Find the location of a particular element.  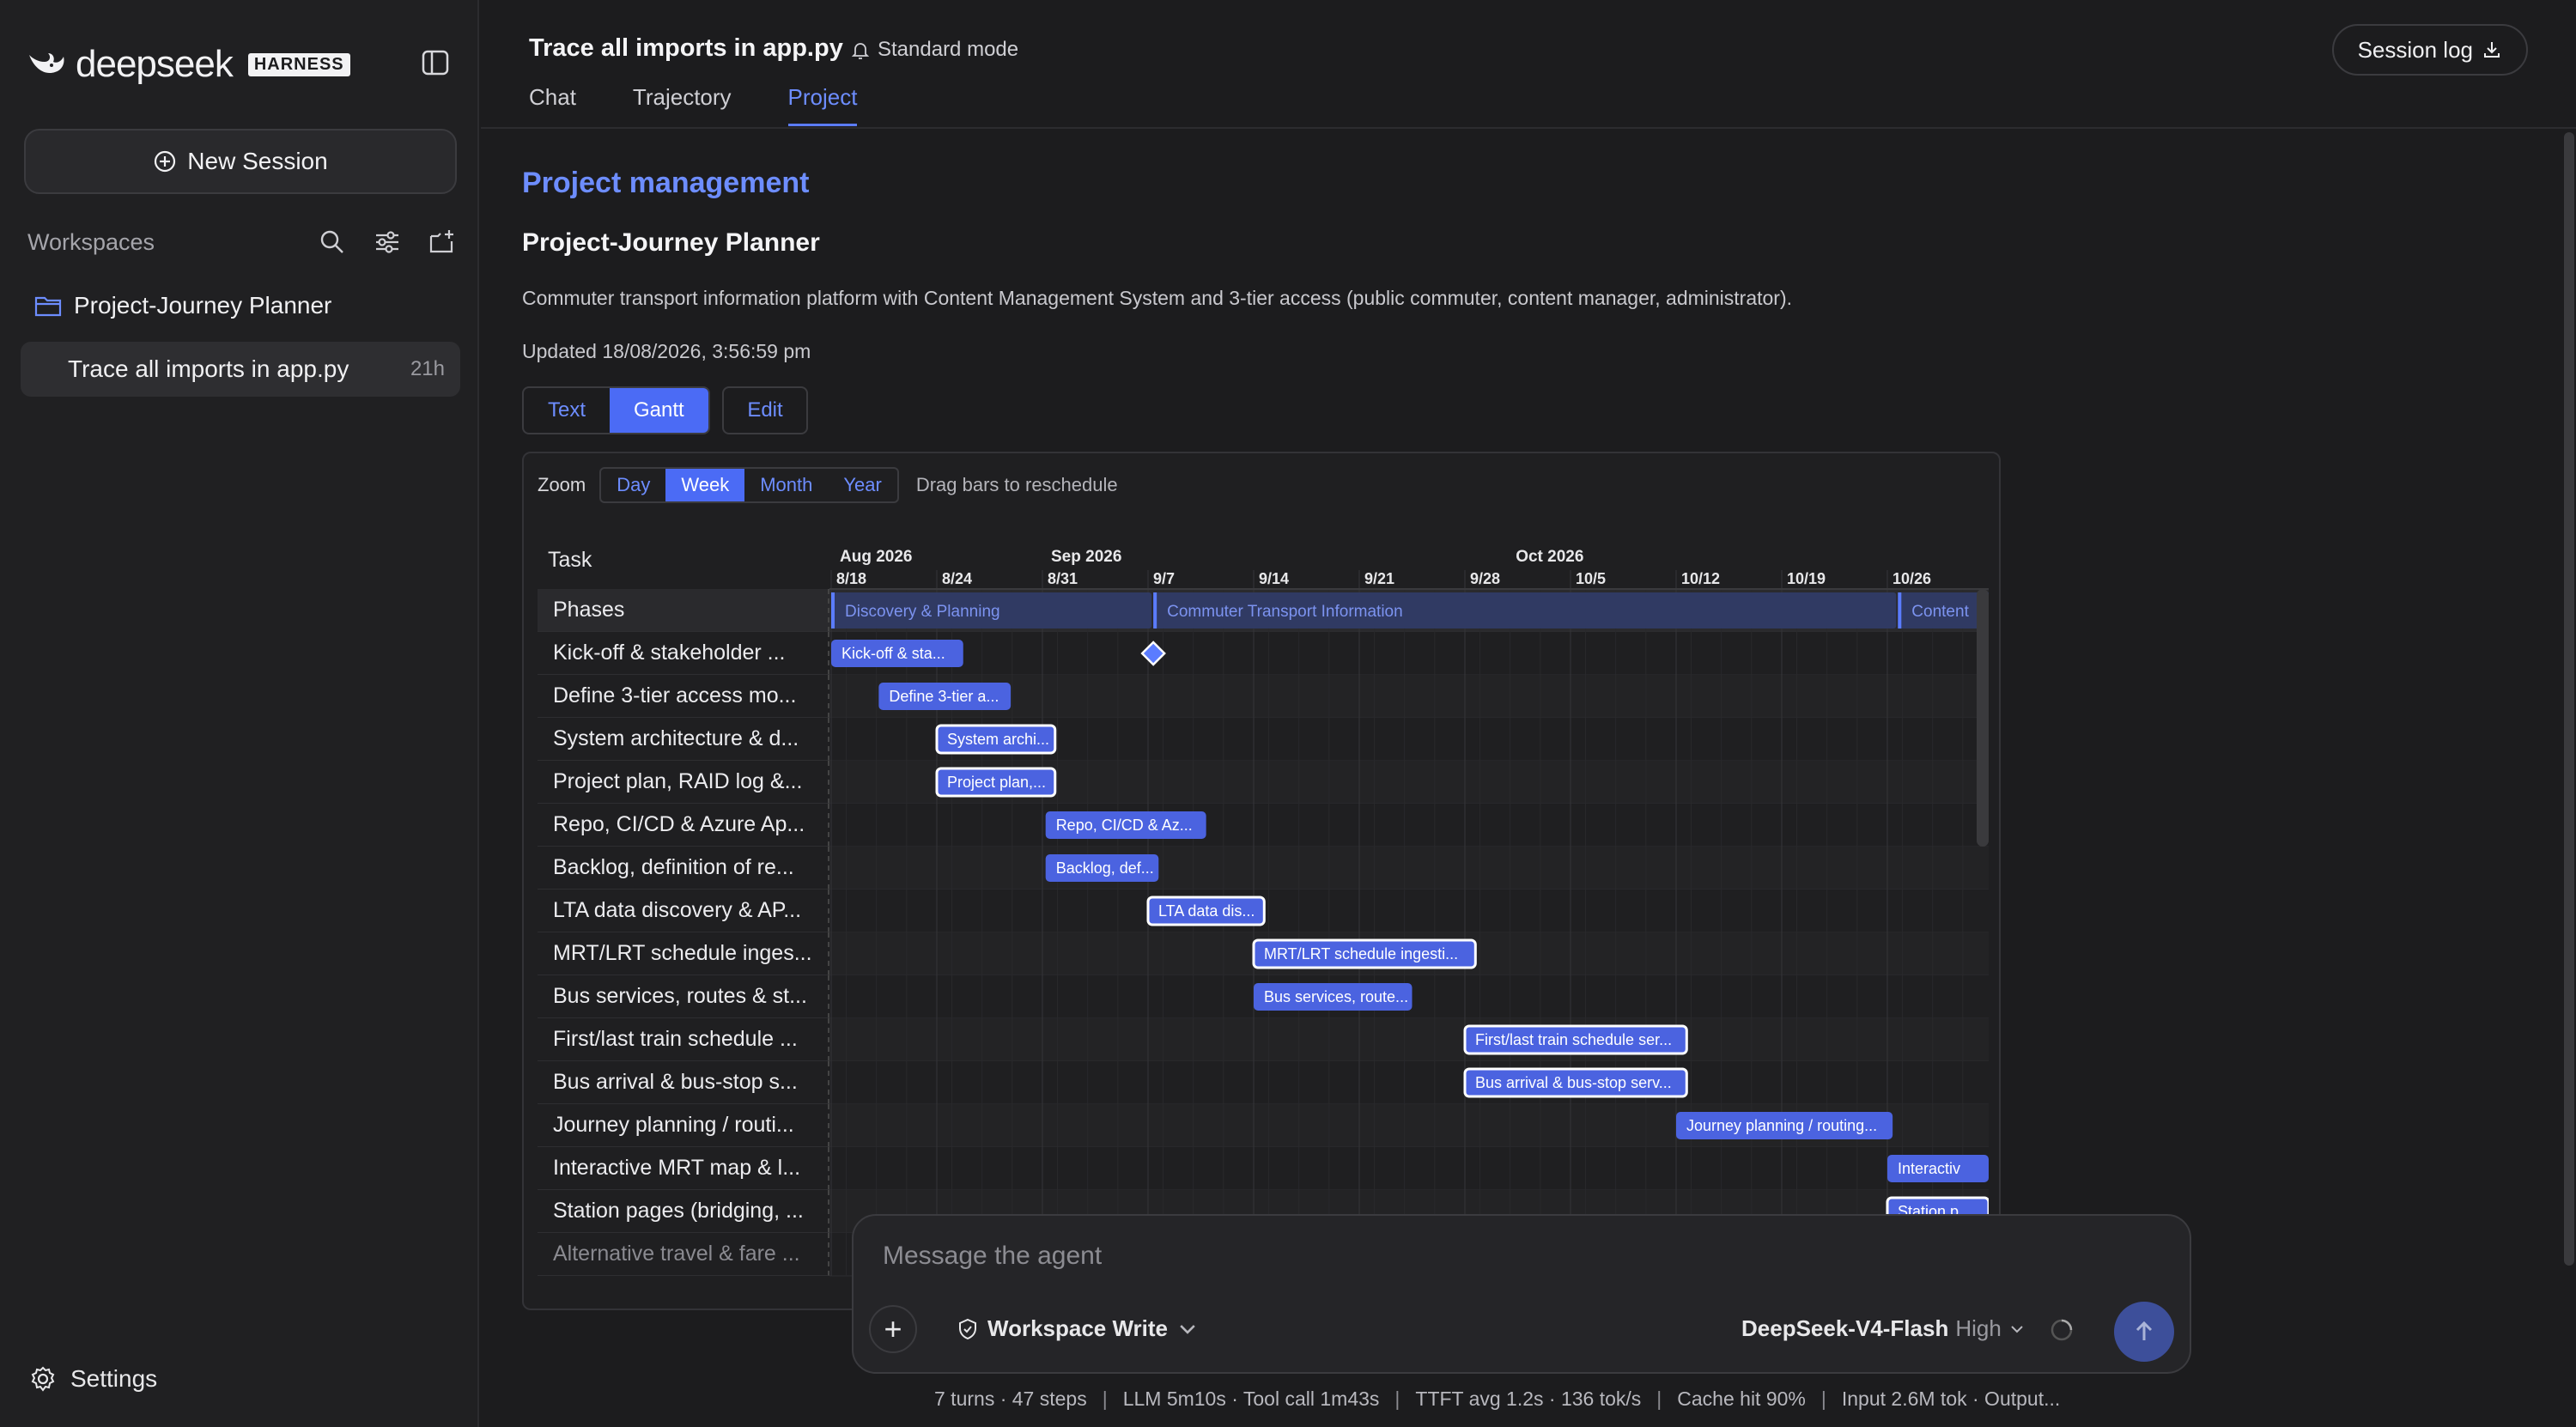

week-tick-label: 10/26 is located at coordinates (1912, 578).